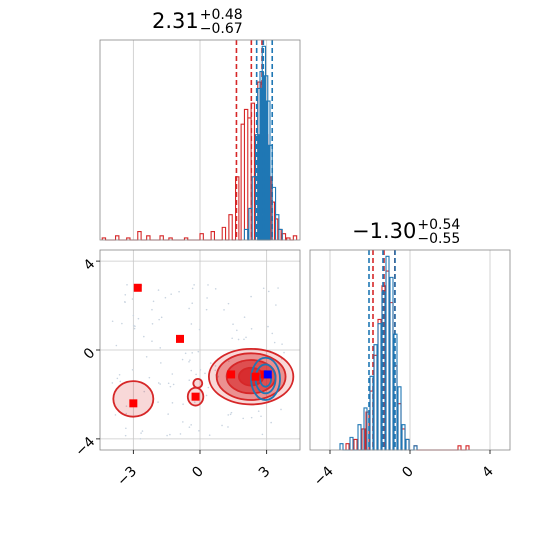 The image size is (550, 550). I want to click on histogram-2-title-plus: +0.54, so click(439, 225).